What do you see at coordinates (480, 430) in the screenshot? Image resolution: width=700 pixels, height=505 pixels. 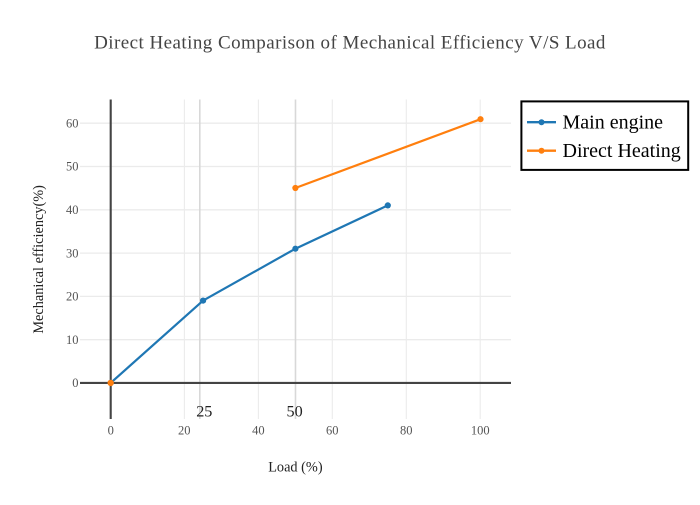 I see `svg-text: 100` at bounding box center [480, 430].